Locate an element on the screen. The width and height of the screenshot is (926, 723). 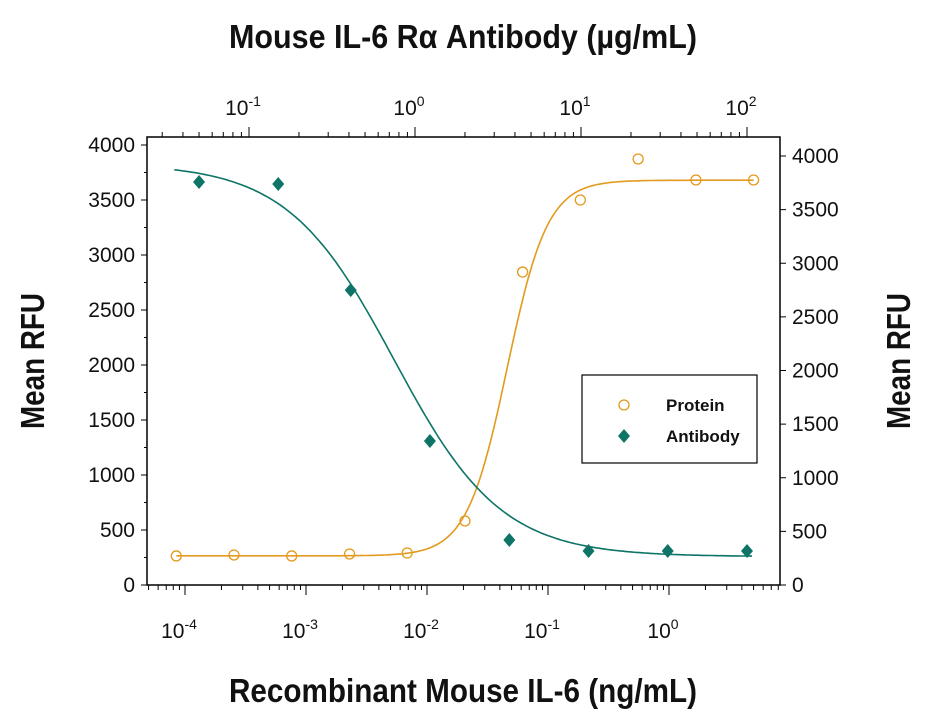
legend-label-protein: Protein is located at coordinates (695, 405).